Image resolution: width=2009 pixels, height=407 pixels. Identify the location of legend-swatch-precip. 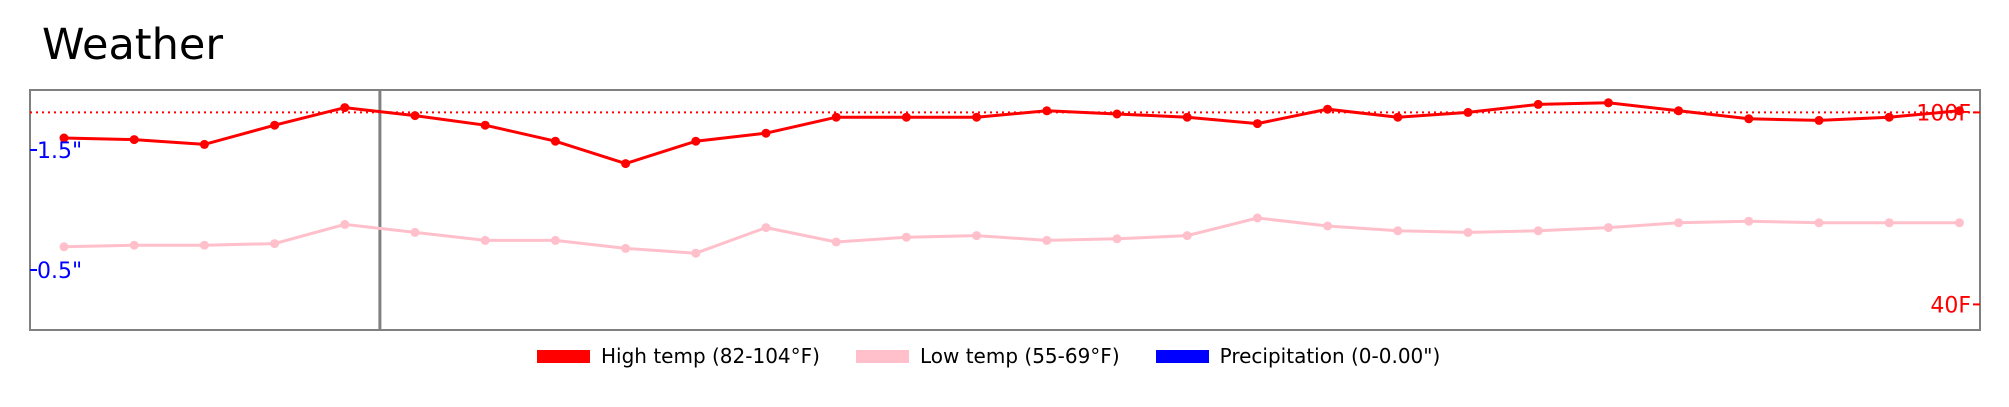
(1182, 356).